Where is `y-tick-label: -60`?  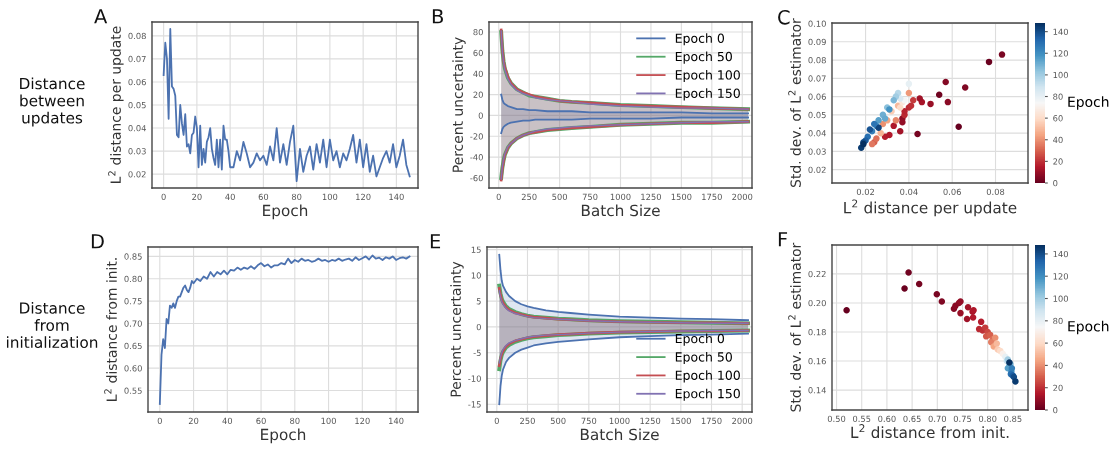 y-tick-label: -60 is located at coordinates (476, 178).